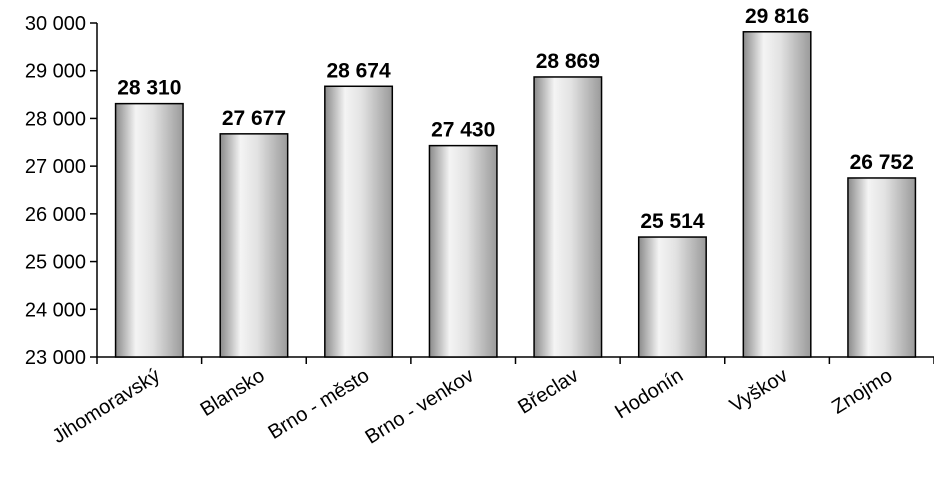  What do you see at coordinates (672, 221) in the screenshot?
I see `bar-value-label: 25 514` at bounding box center [672, 221].